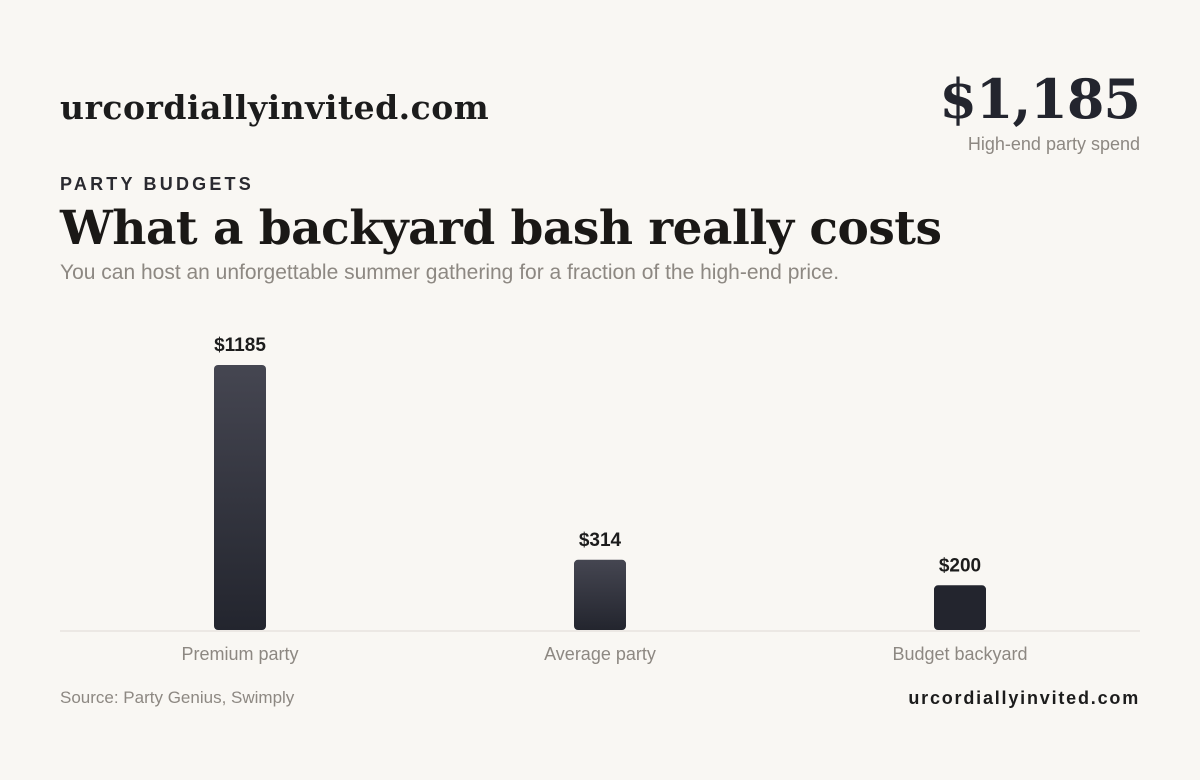 This screenshot has height=780, width=1200. What do you see at coordinates (960, 565) in the screenshot?
I see `data-label: $200` at bounding box center [960, 565].